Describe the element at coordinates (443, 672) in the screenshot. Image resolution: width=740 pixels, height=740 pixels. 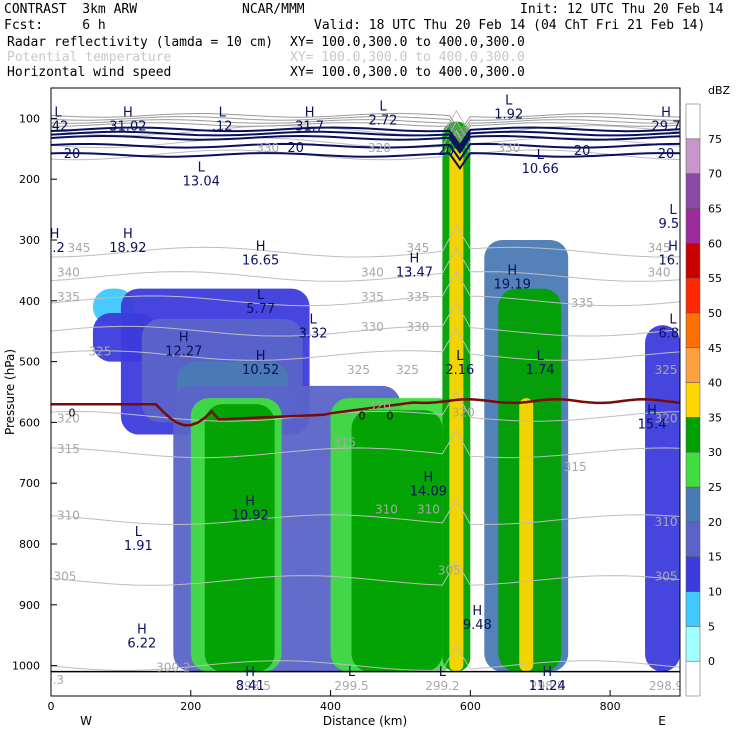
I see `wind-extremum-kind-32: L` at that location.